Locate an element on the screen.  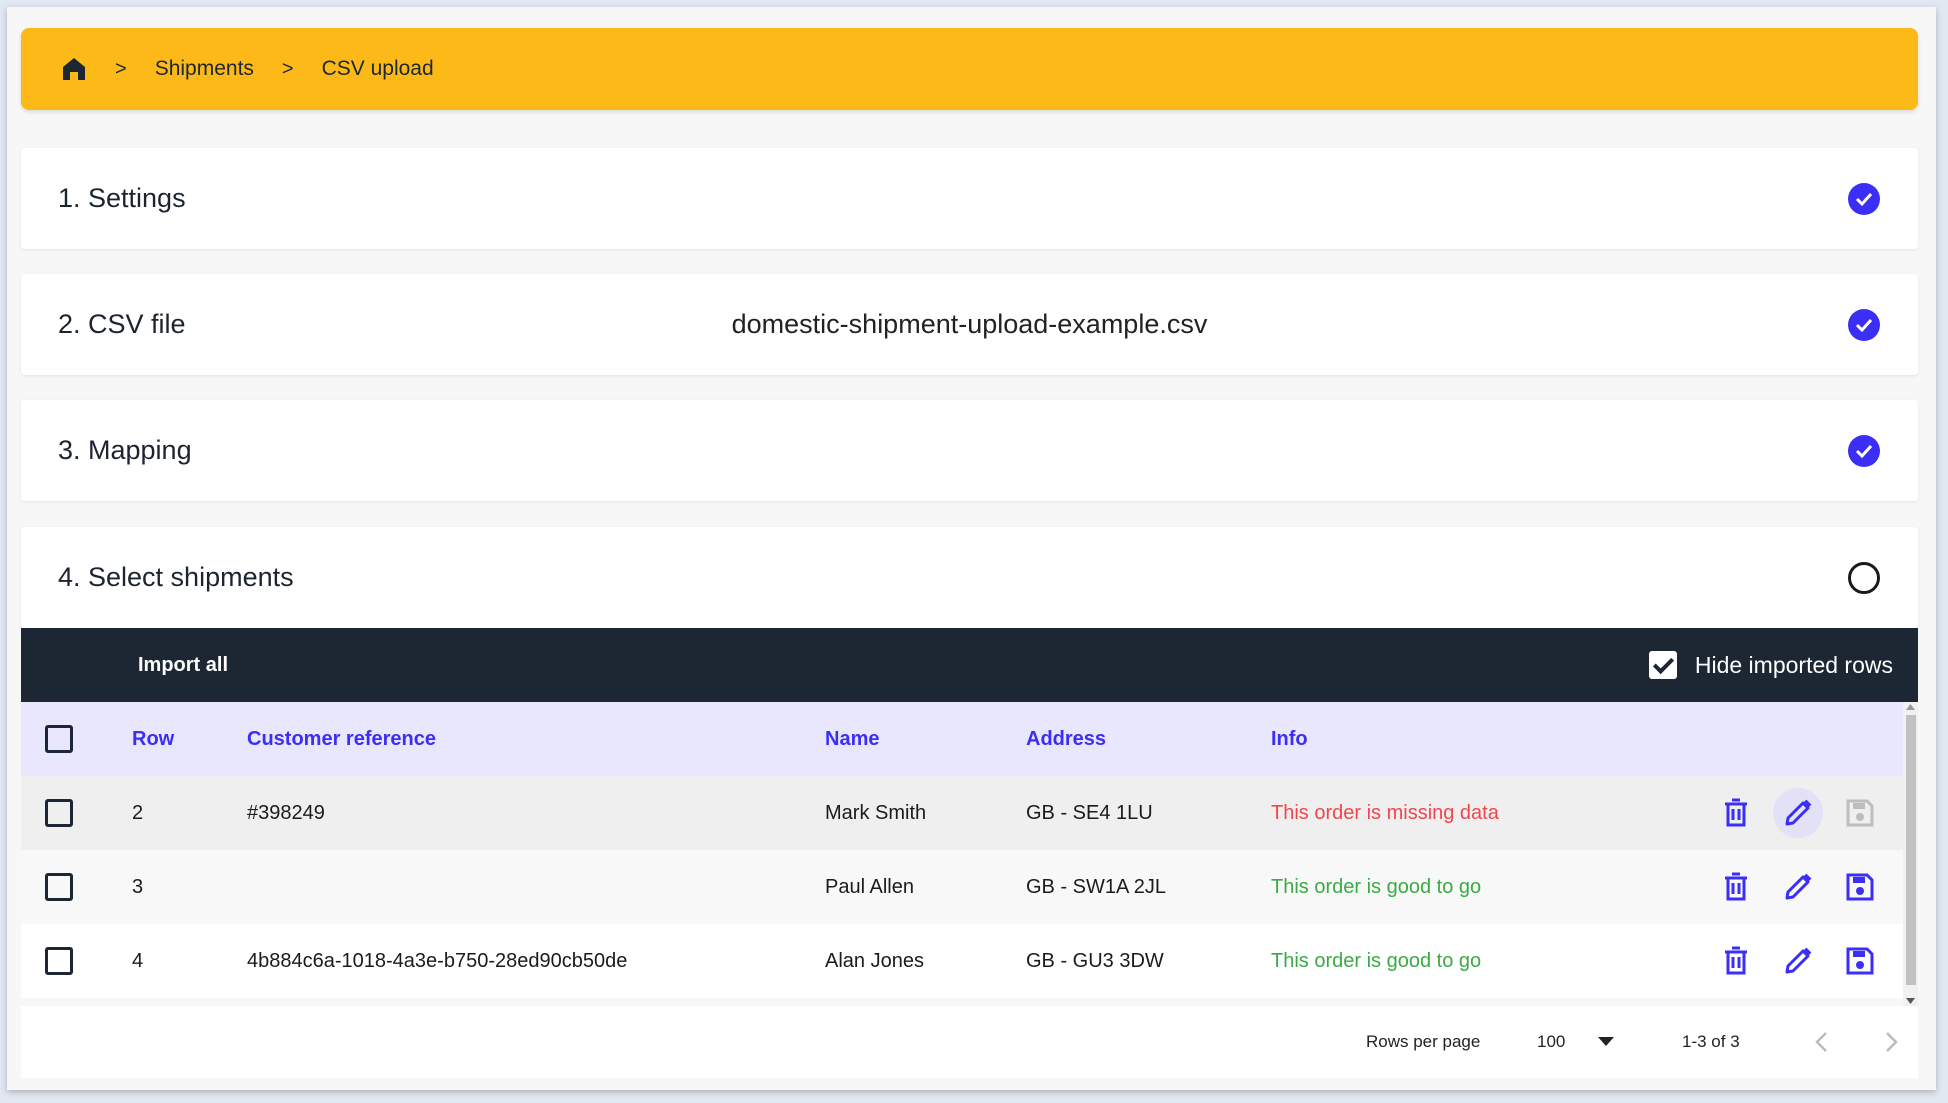
breadcrumb-shipments: Shipments is located at coordinates (204, 68).